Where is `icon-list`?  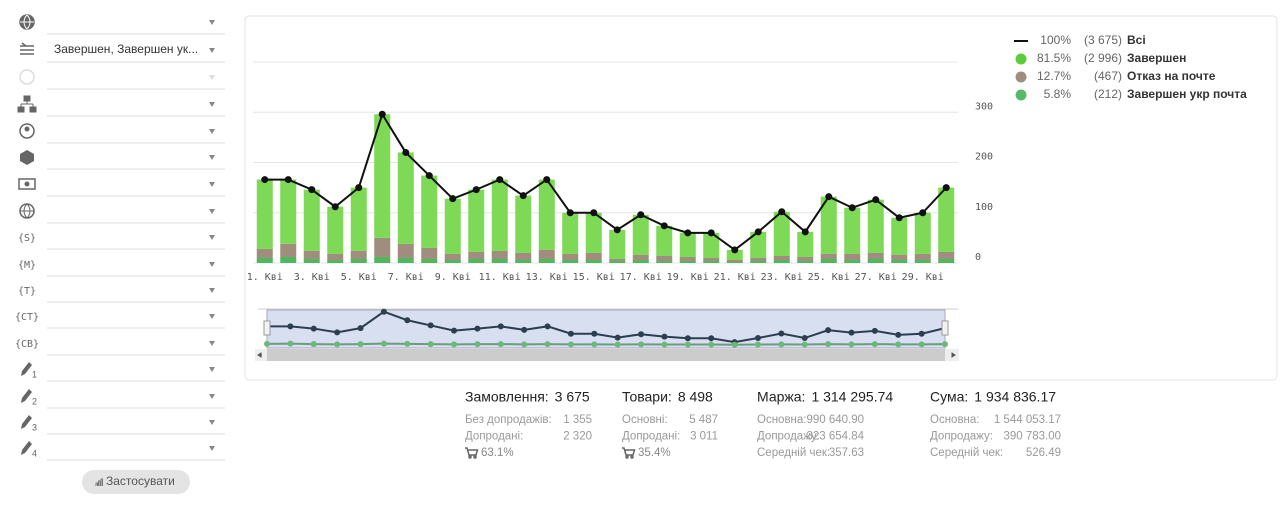 icon-list is located at coordinates (27, 48).